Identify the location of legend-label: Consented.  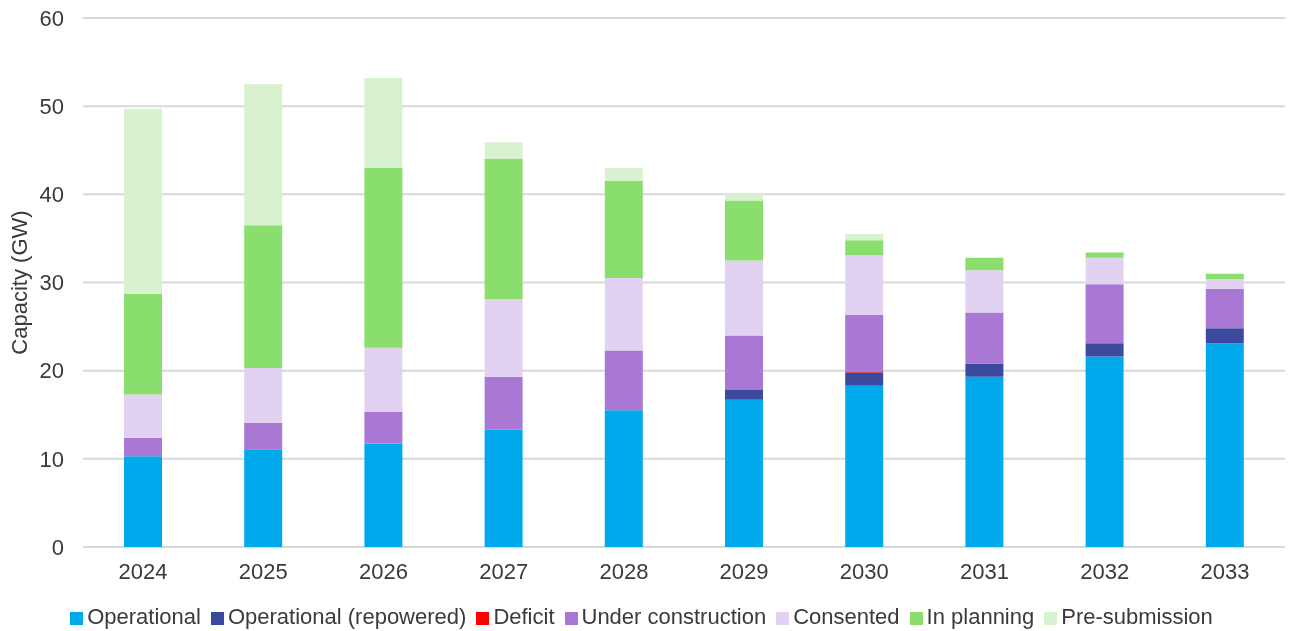
(846, 616).